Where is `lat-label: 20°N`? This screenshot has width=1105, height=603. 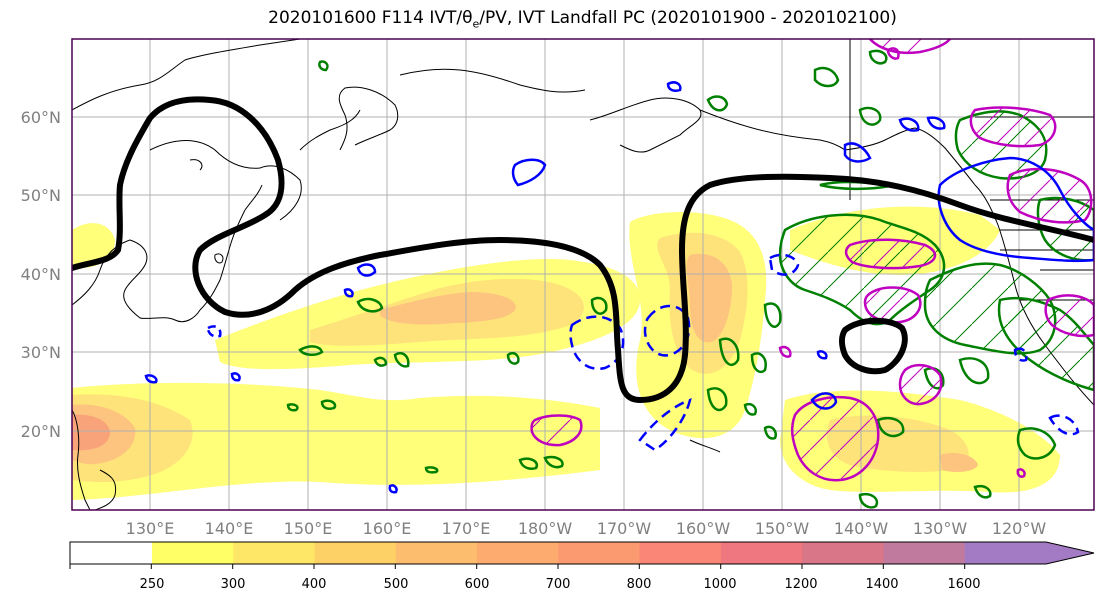 lat-label: 20°N is located at coordinates (41, 431).